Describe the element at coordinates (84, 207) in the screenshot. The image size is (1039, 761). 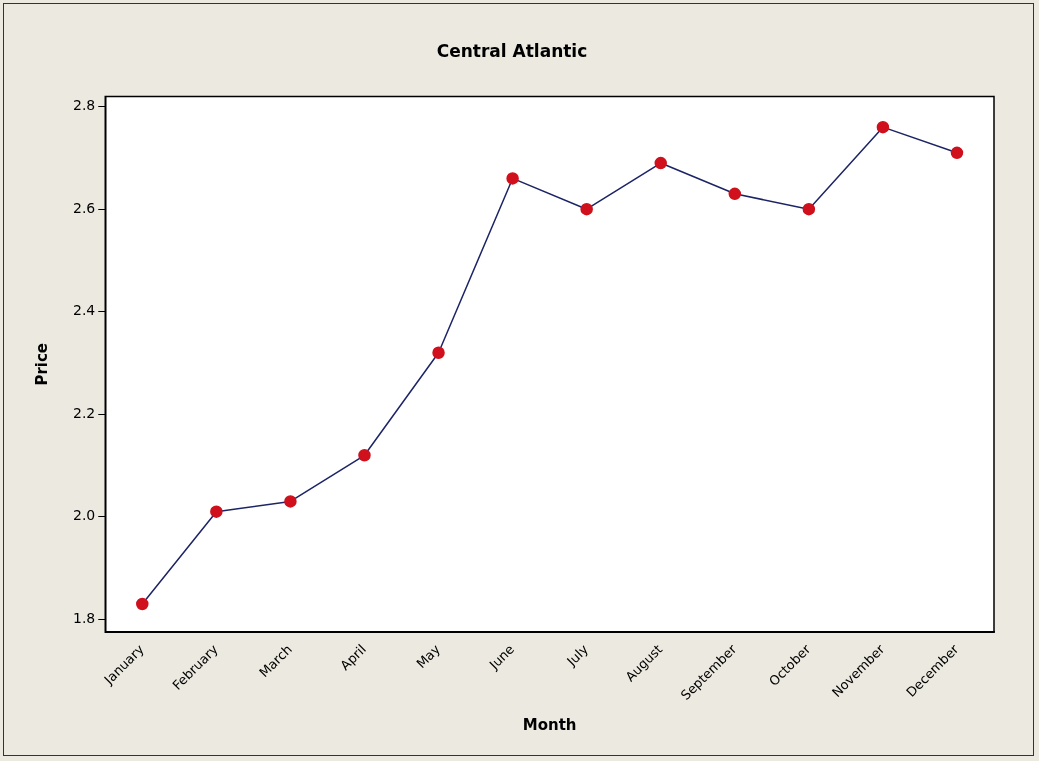
I see `y-tick-label: 2.6` at that location.